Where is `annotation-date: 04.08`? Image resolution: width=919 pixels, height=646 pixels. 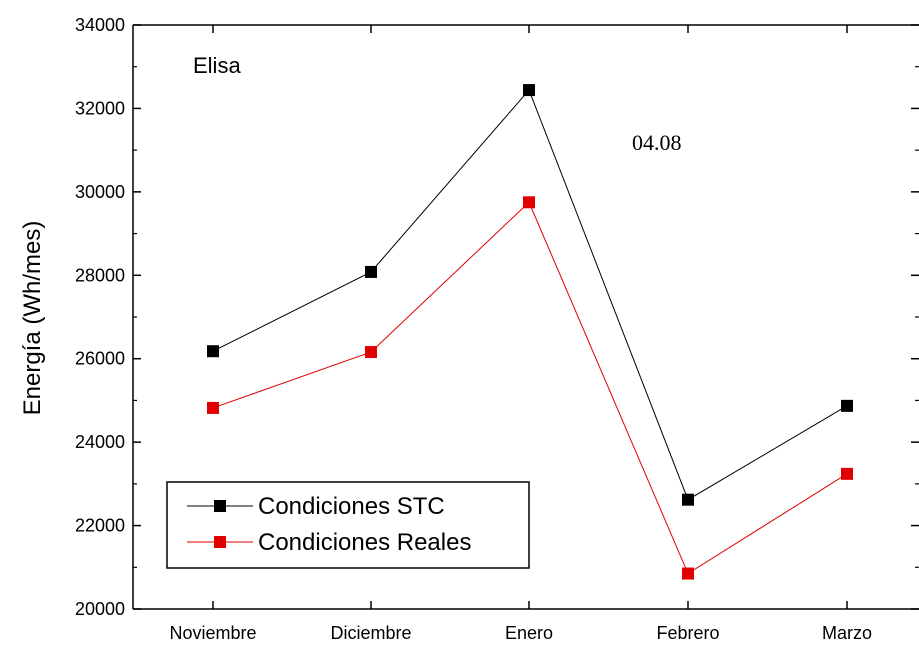 annotation-date: 04.08 is located at coordinates (657, 142).